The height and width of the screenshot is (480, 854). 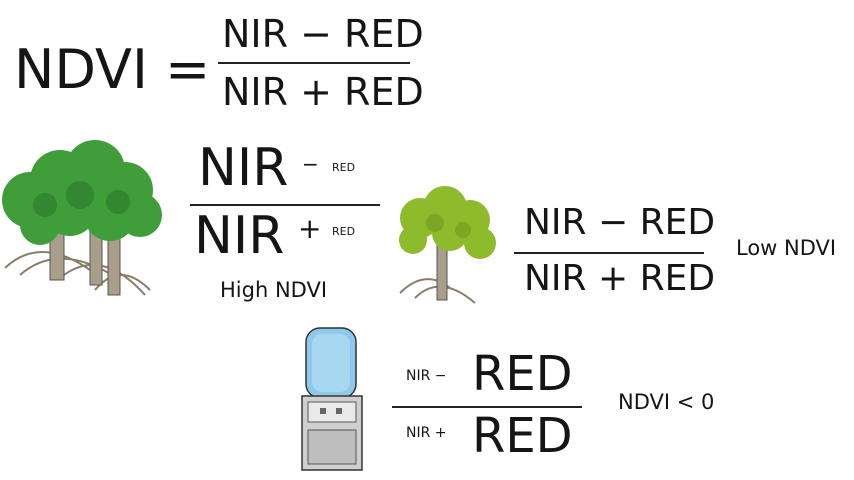 I want to click on neg-denominator-red: RED, so click(x=522, y=436).